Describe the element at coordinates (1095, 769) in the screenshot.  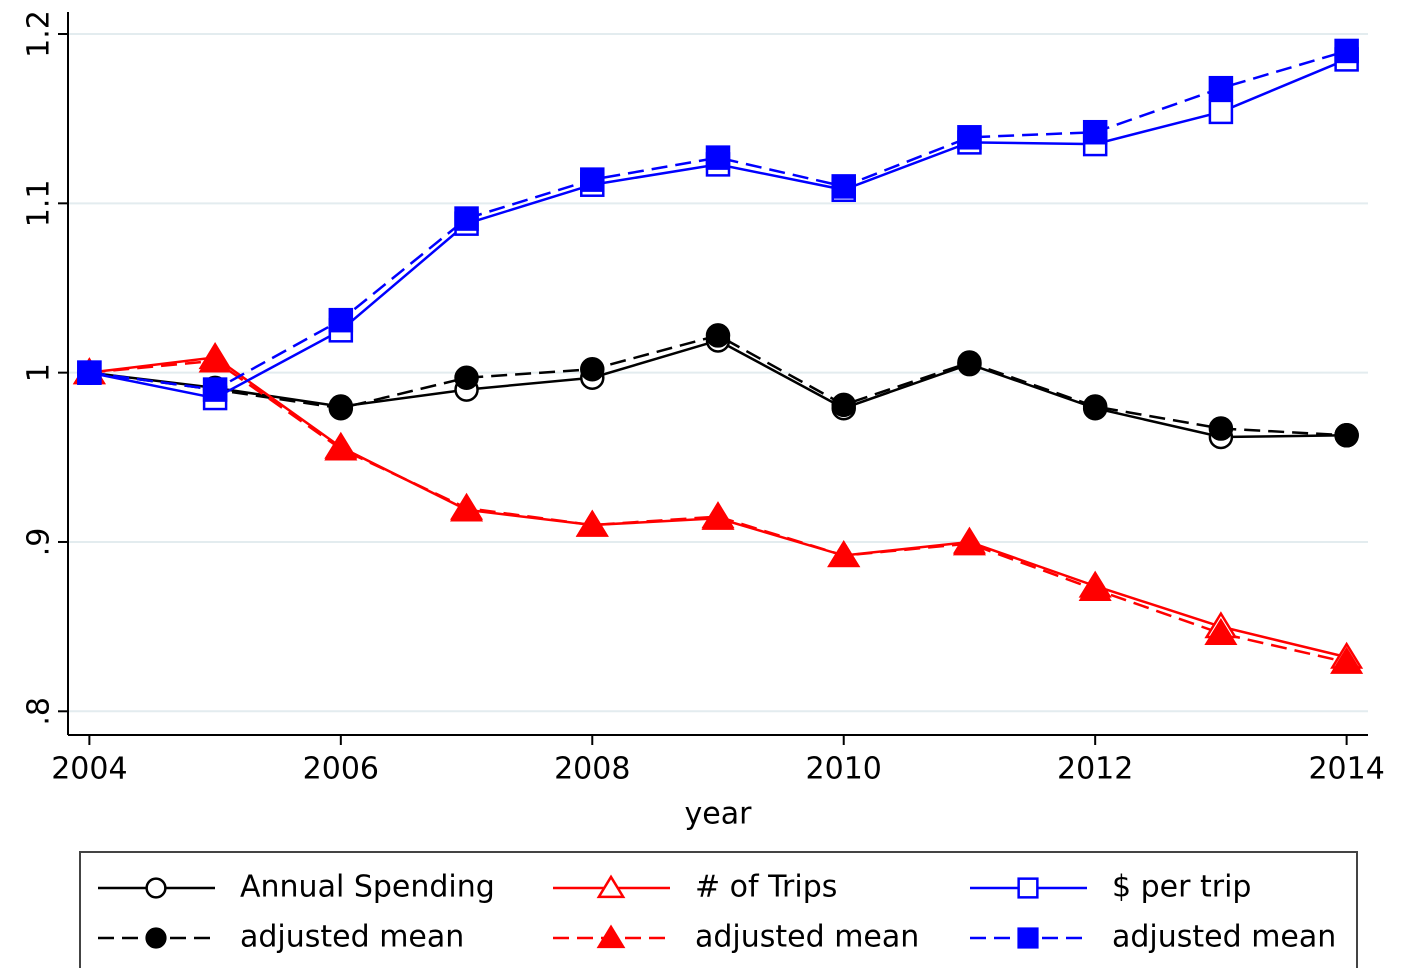
I see `x-tick-label: 2012` at that location.